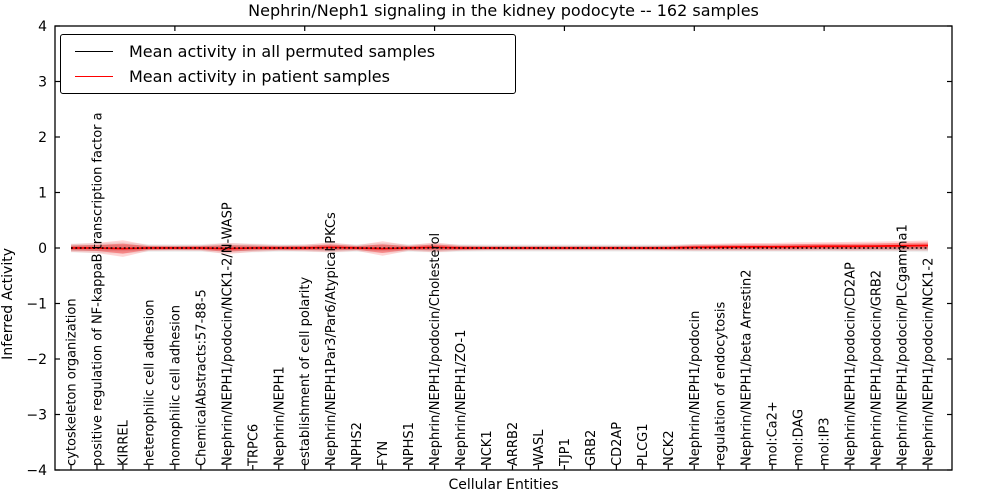  Describe the element at coordinates (259, 76) in the screenshot. I see `legend-item-label: Mean activity in patient samples` at that location.